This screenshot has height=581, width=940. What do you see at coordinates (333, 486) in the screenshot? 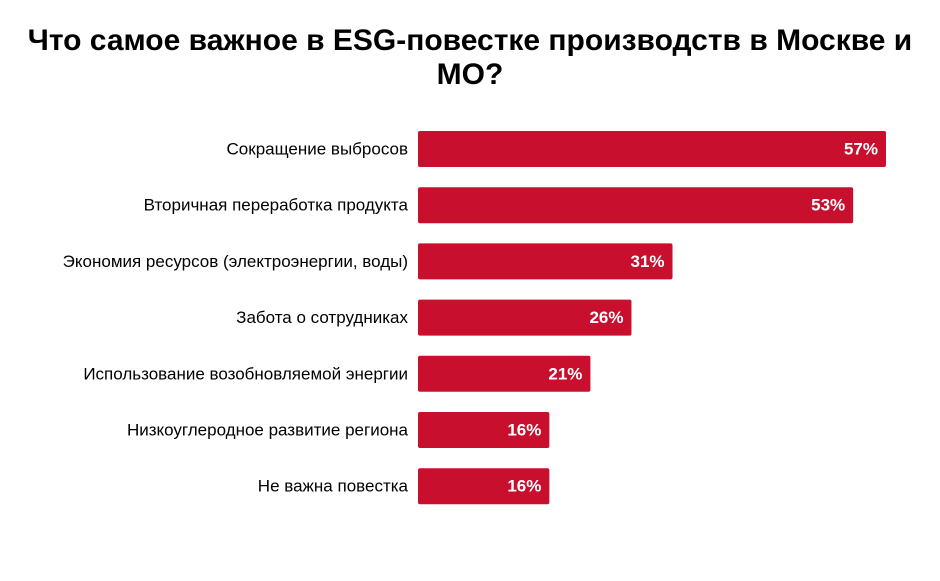
I see `category-label: Не важна повестка` at bounding box center [333, 486].